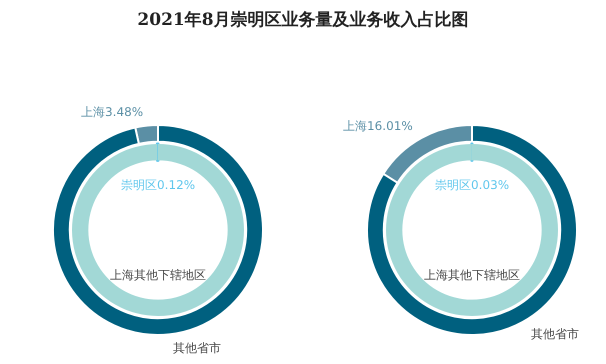  Describe the element at coordinates (378, 126) in the screenshot. I see `slice-label: 上海16.01%` at that location.